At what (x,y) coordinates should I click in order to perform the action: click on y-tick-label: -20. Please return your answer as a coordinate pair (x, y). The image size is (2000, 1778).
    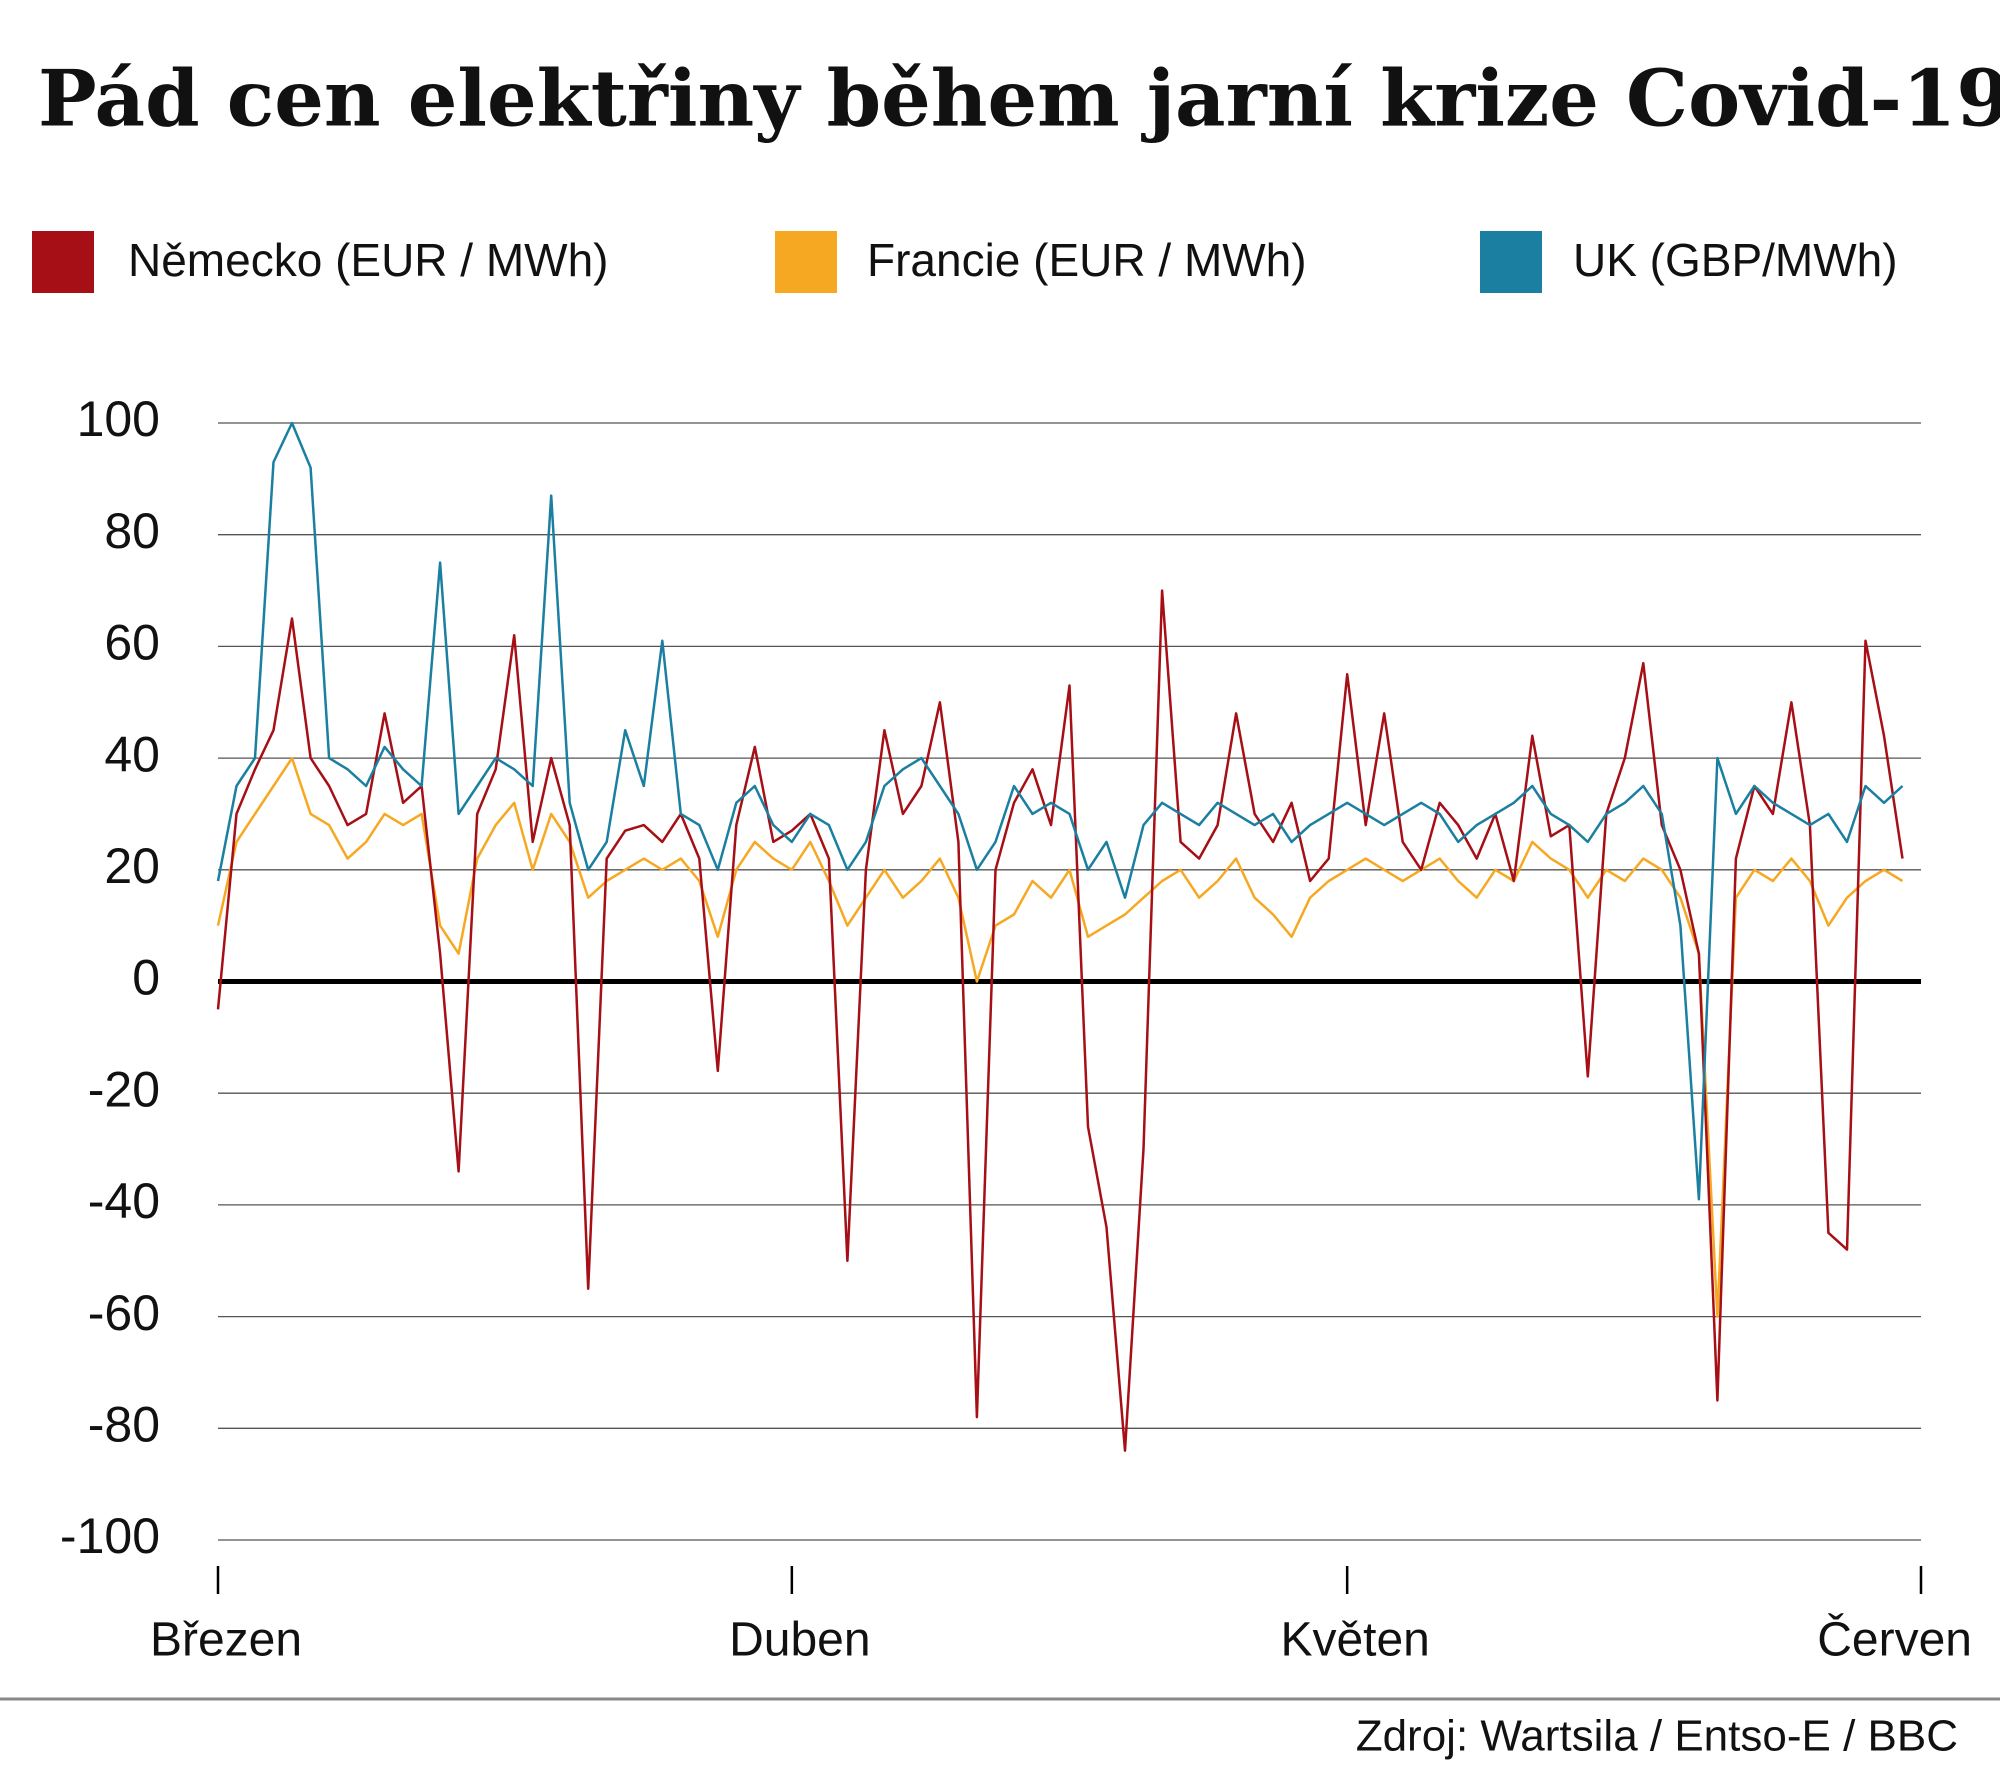
    Looking at the image, I should click on (124, 1089).